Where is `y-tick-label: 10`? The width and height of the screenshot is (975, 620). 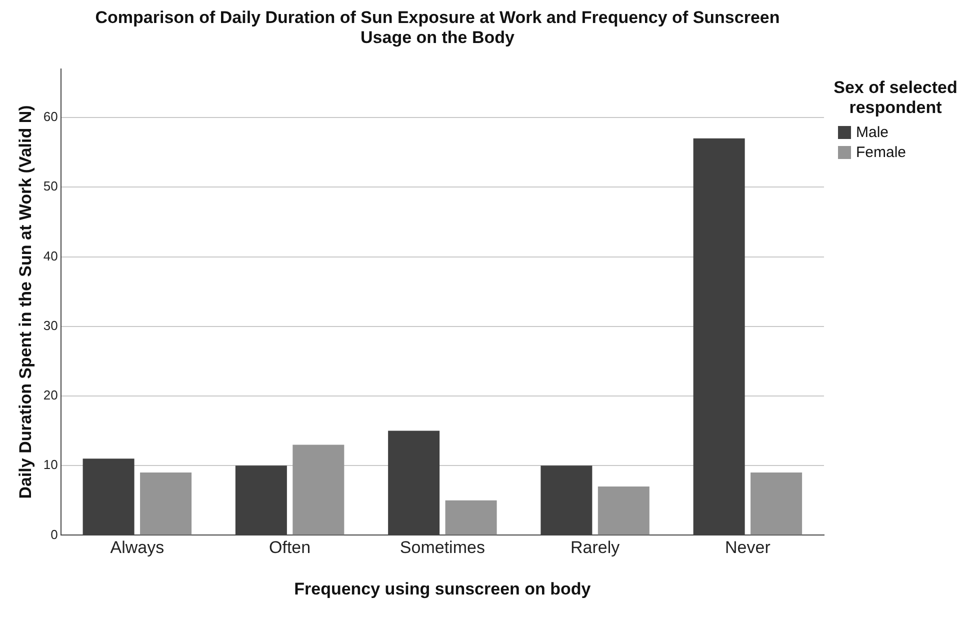 y-tick-label: 10 is located at coordinates (50, 464).